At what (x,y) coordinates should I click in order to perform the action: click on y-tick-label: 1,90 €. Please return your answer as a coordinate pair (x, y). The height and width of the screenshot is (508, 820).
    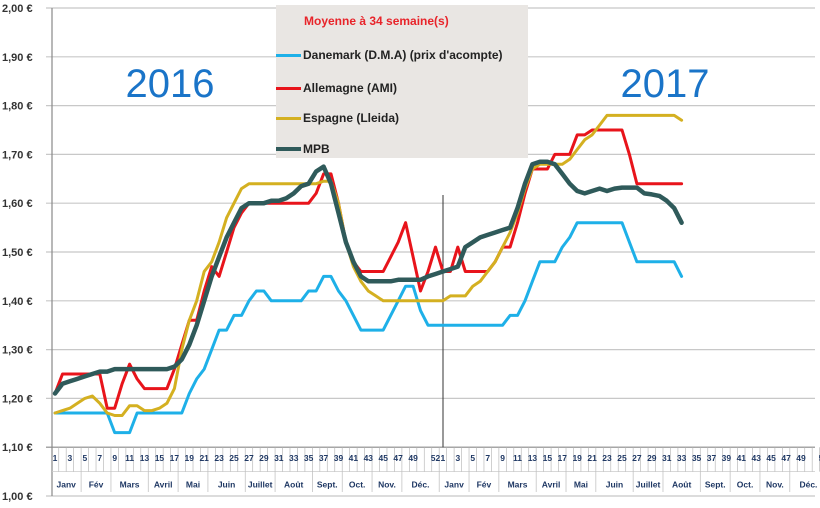
    Looking at the image, I should click on (17, 58).